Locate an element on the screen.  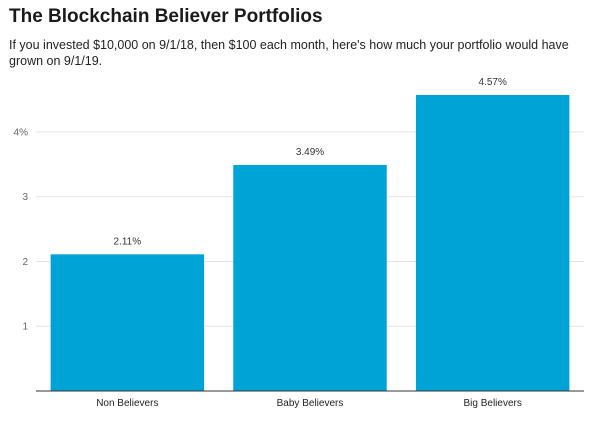
y-axis-ticks: 1 2 3 4% is located at coordinates (21, 229).